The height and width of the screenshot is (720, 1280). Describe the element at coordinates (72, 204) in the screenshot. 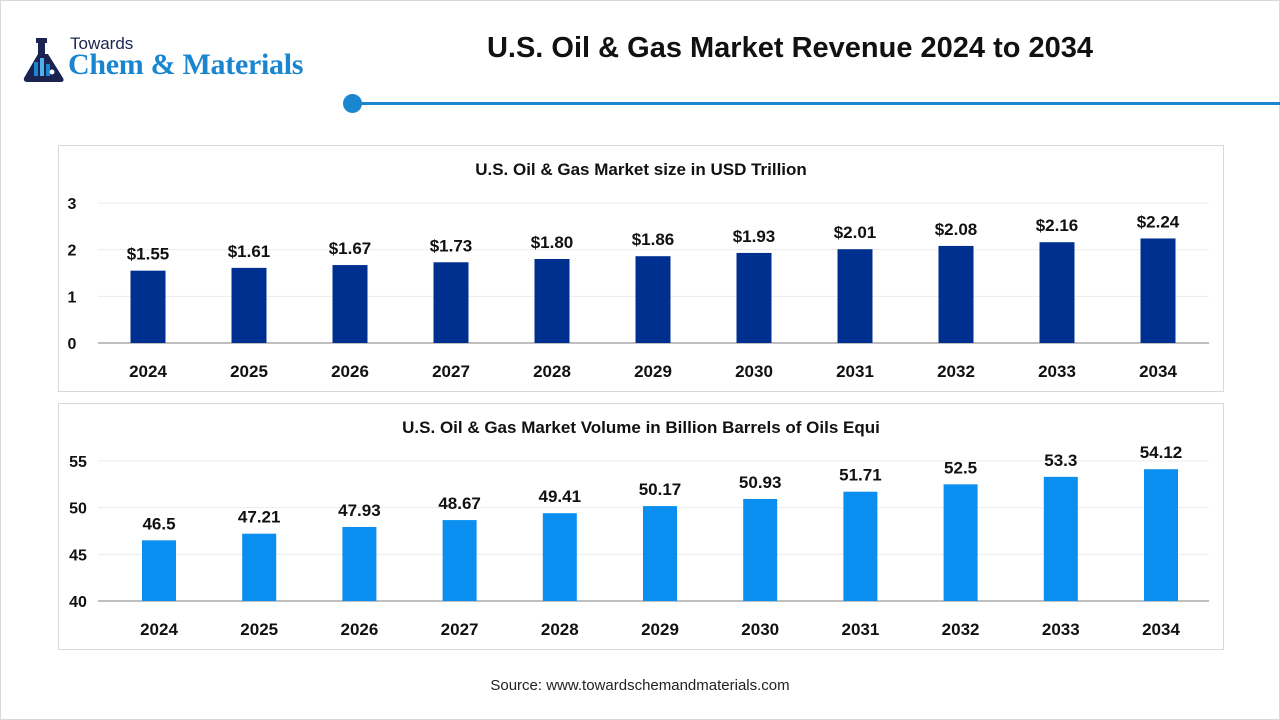

I see `y-tick-label: 3` at that location.